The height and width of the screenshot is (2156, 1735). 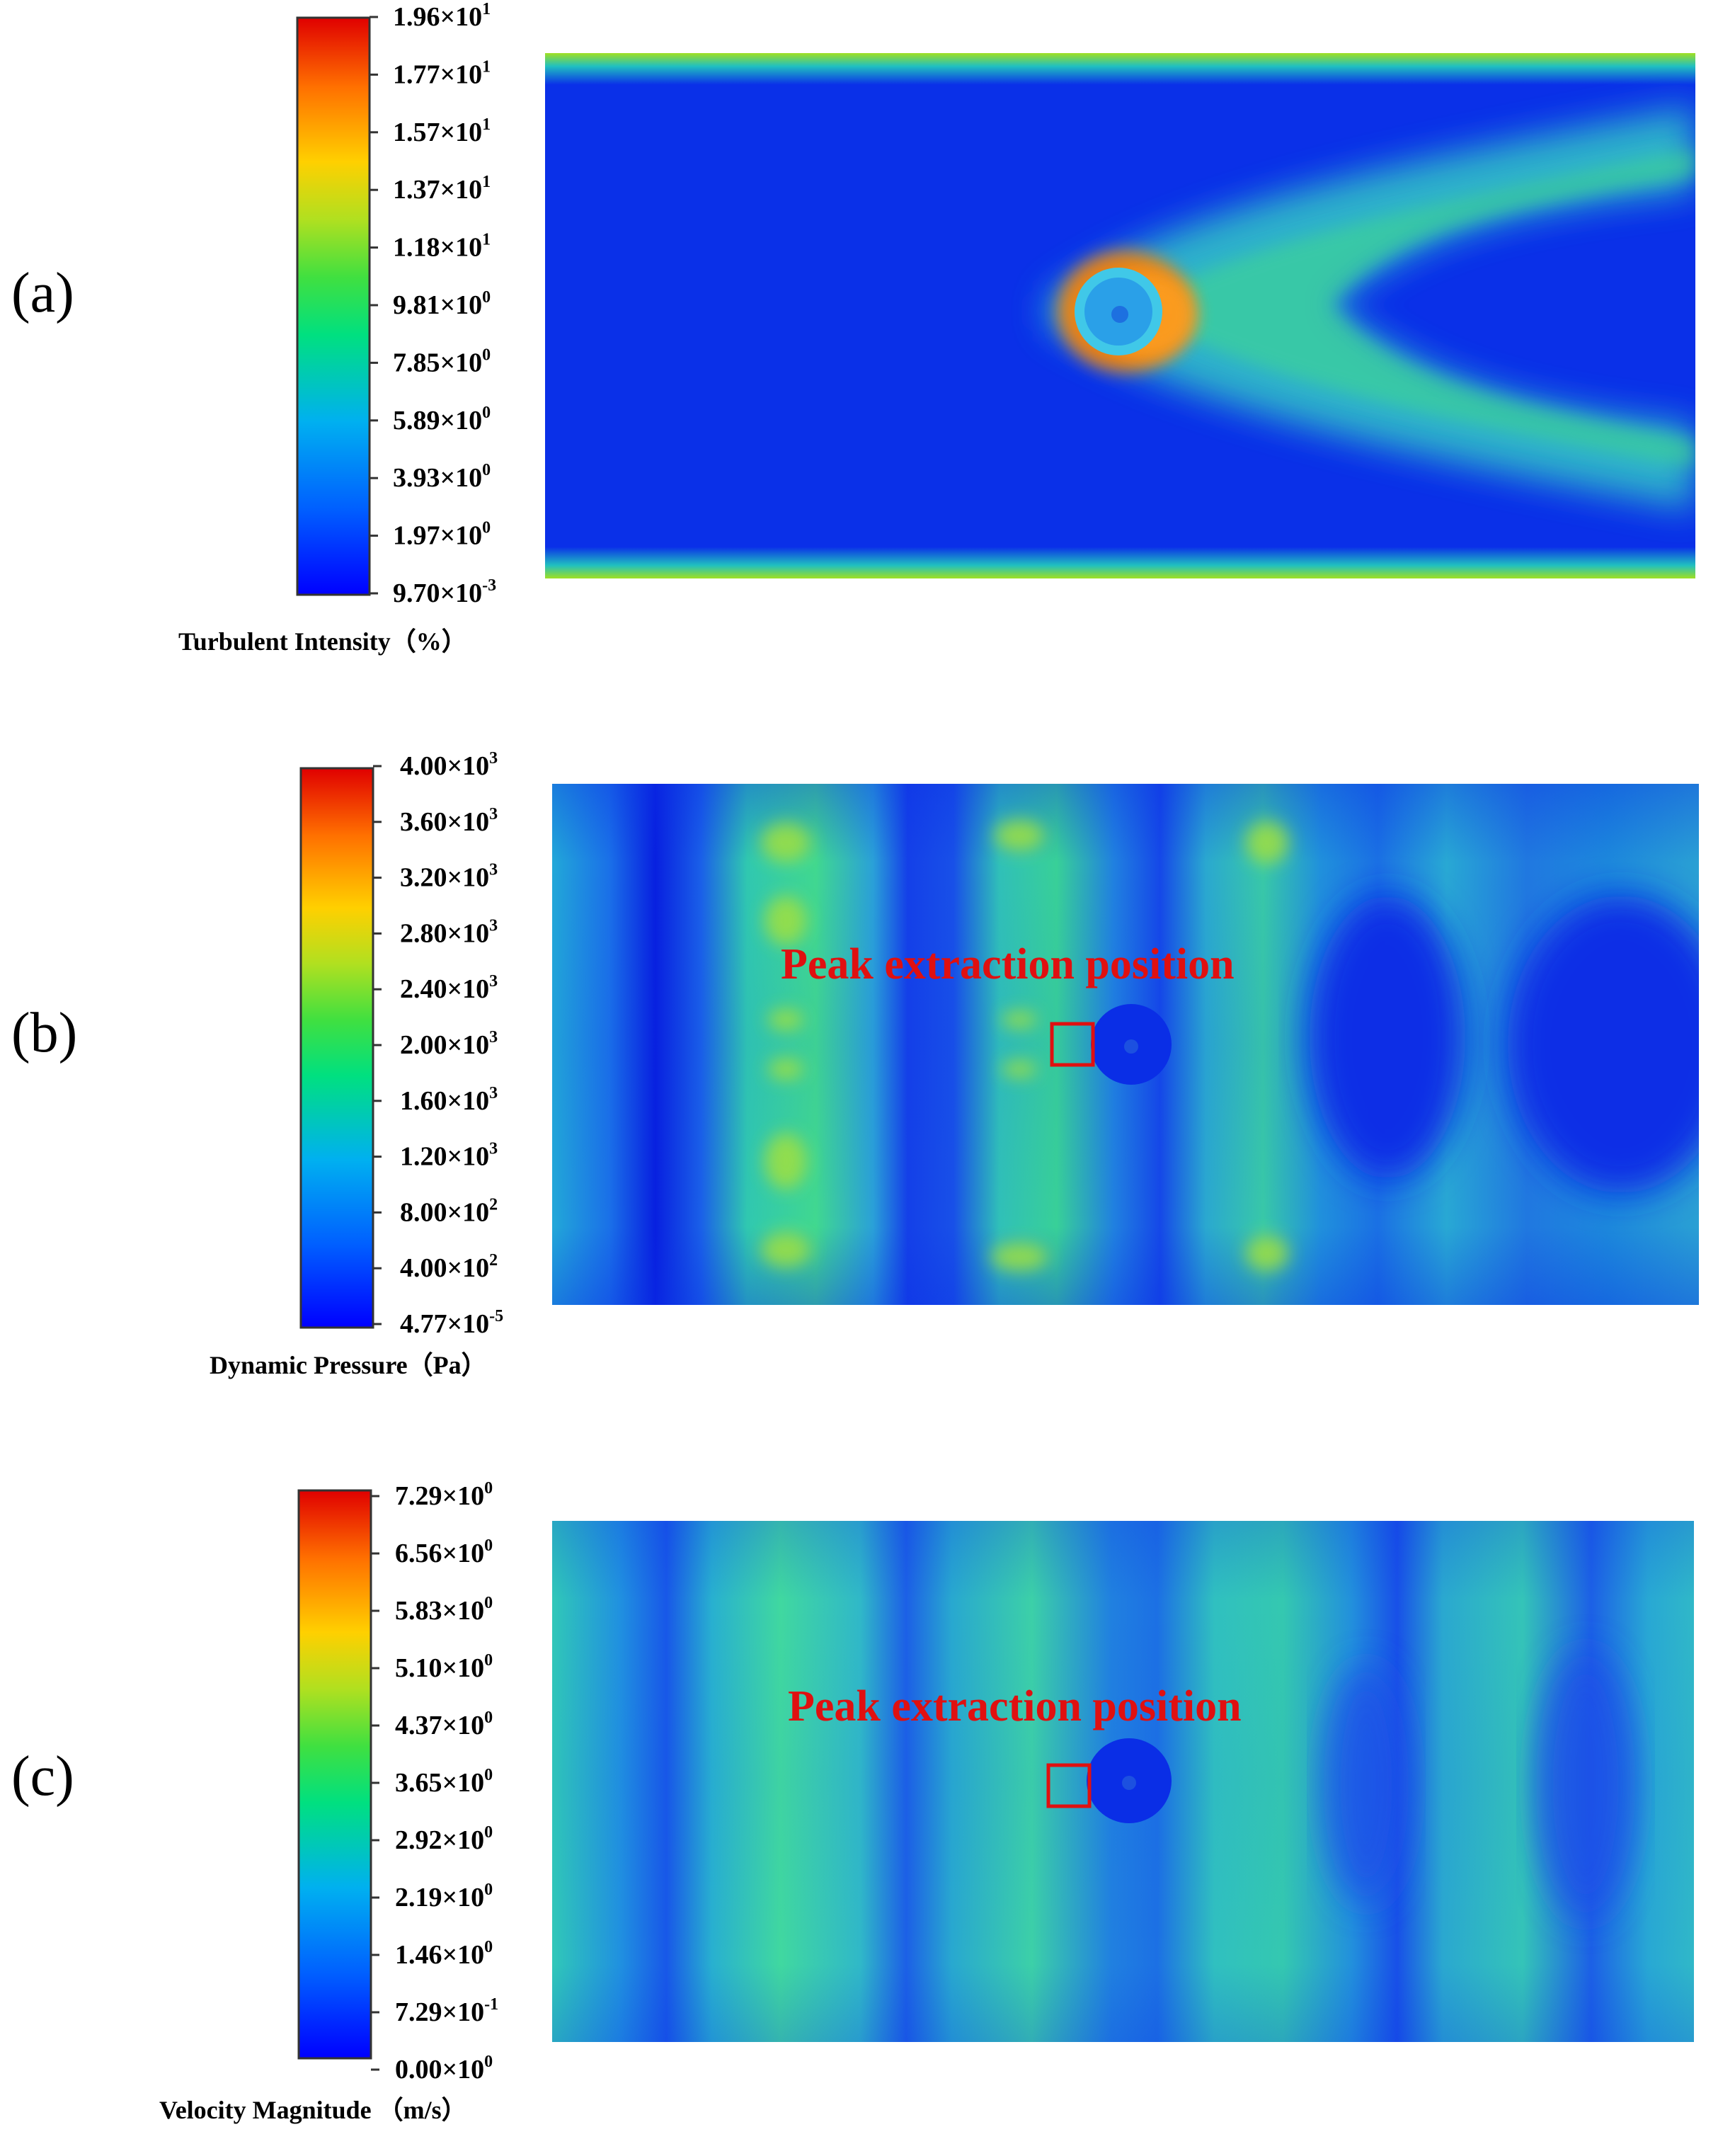 What do you see at coordinates (444, 592) in the screenshot?
I see `colorbar-tick-label: 9.70×10⁻³` at bounding box center [444, 592].